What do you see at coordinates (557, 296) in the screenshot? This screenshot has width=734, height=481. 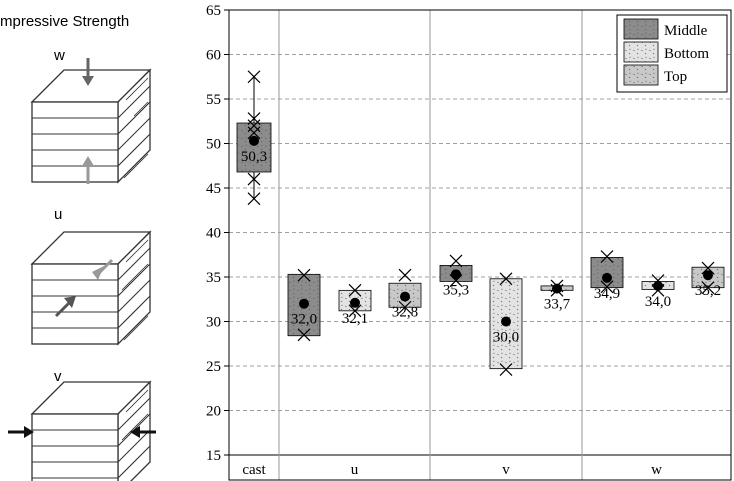 I see `box-v-top: 33,7` at bounding box center [557, 296].